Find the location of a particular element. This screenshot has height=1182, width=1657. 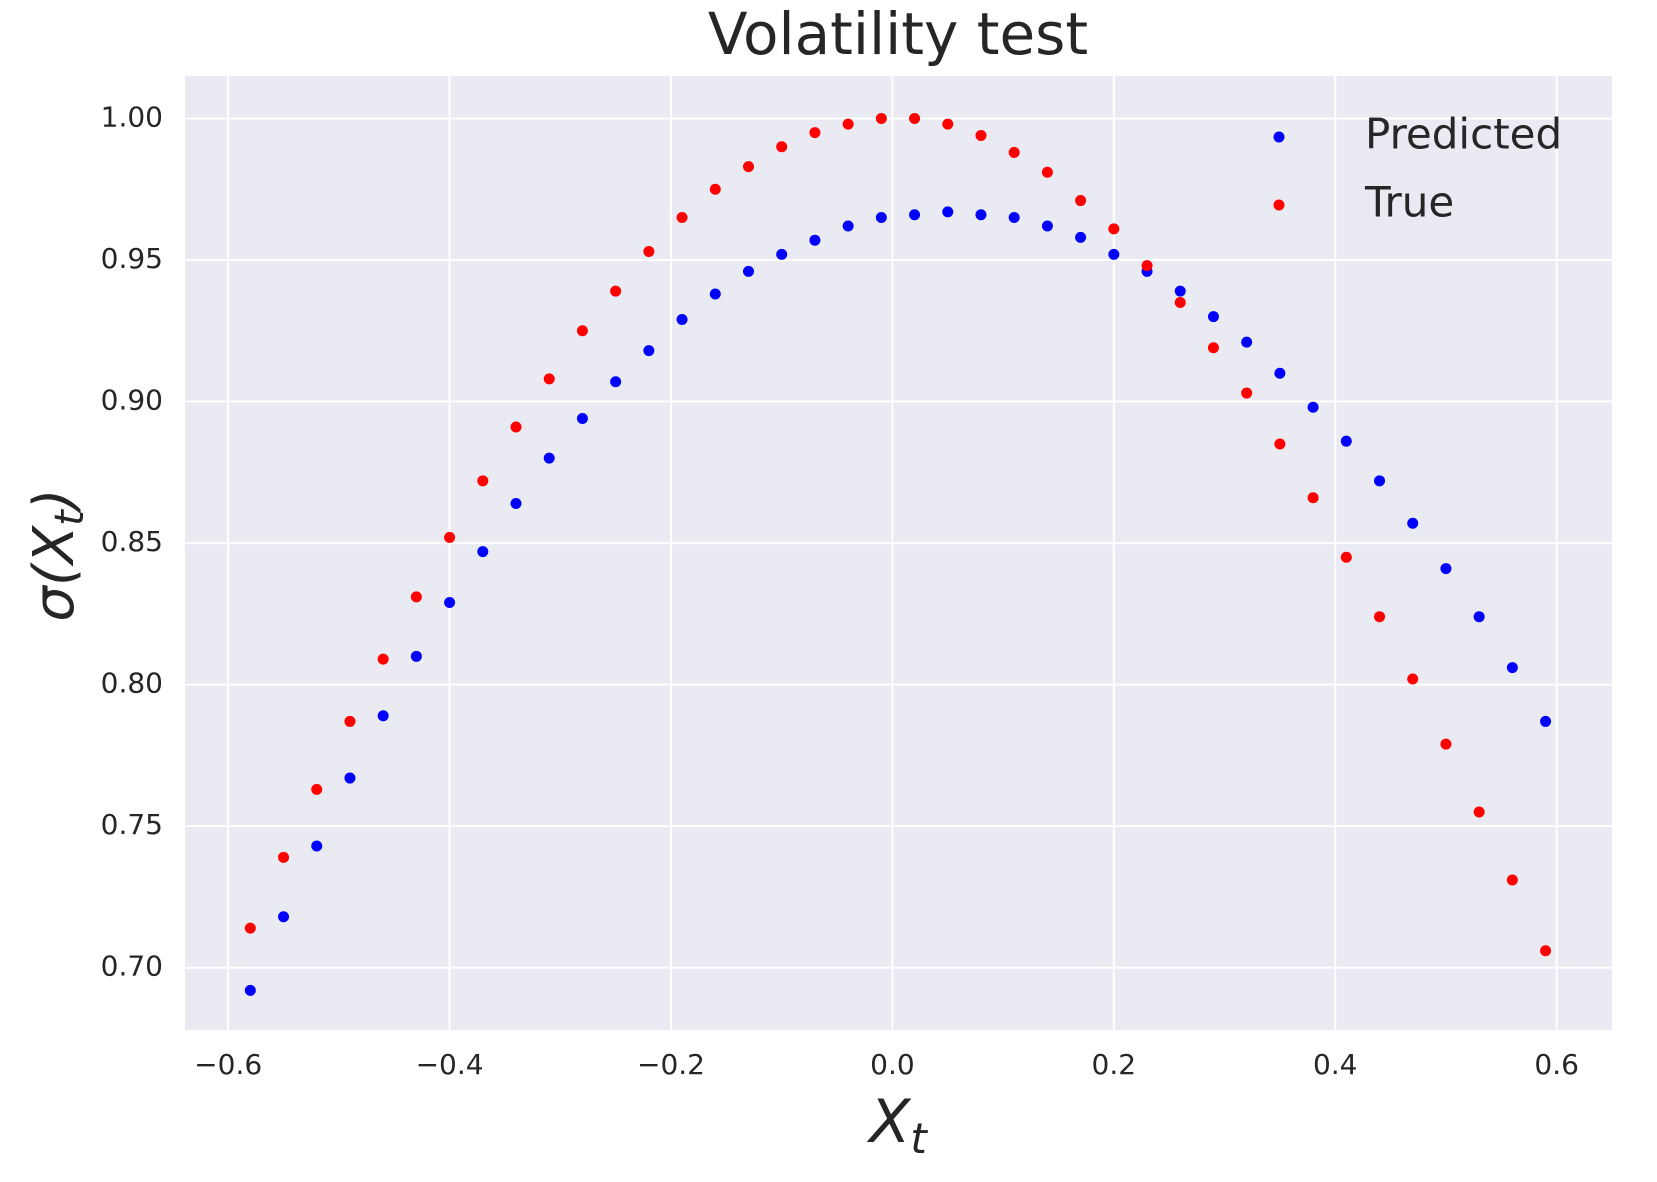

y-tick-label: 0.95 is located at coordinates (132, 258).